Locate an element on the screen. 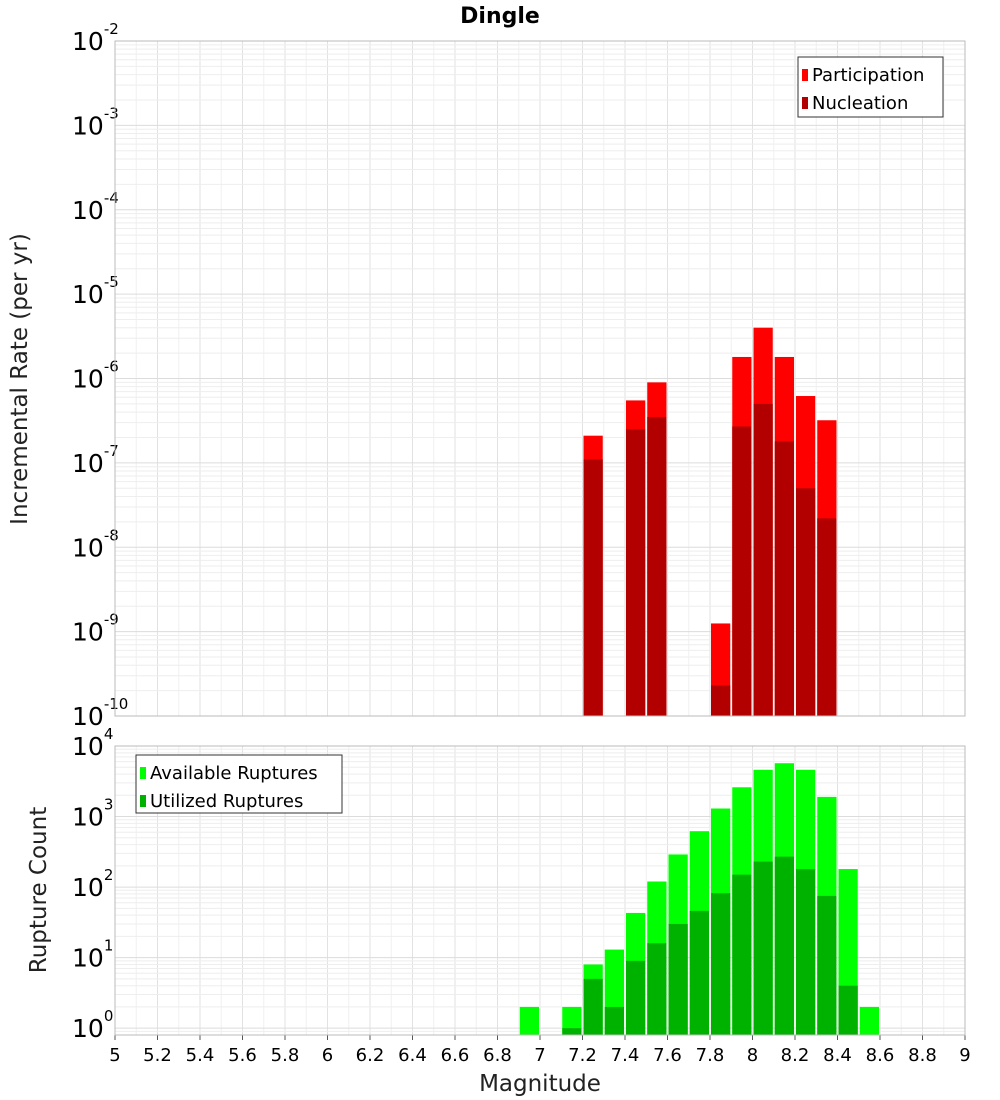 The width and height of the screenshot is (1000, 1100). rate-y-tick-label: 10⁻² is located at coordinates (95, 38).